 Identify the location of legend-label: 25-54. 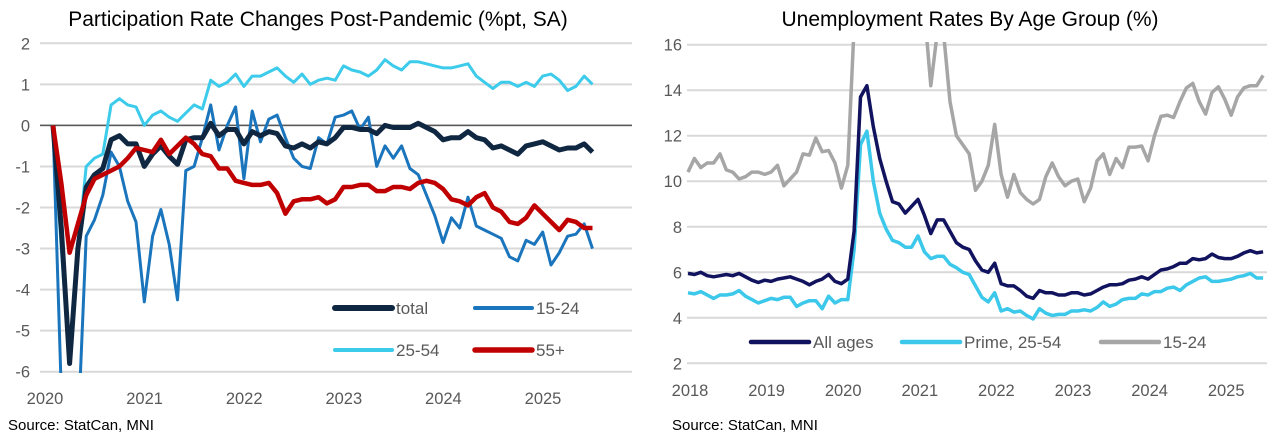
(417, 350).